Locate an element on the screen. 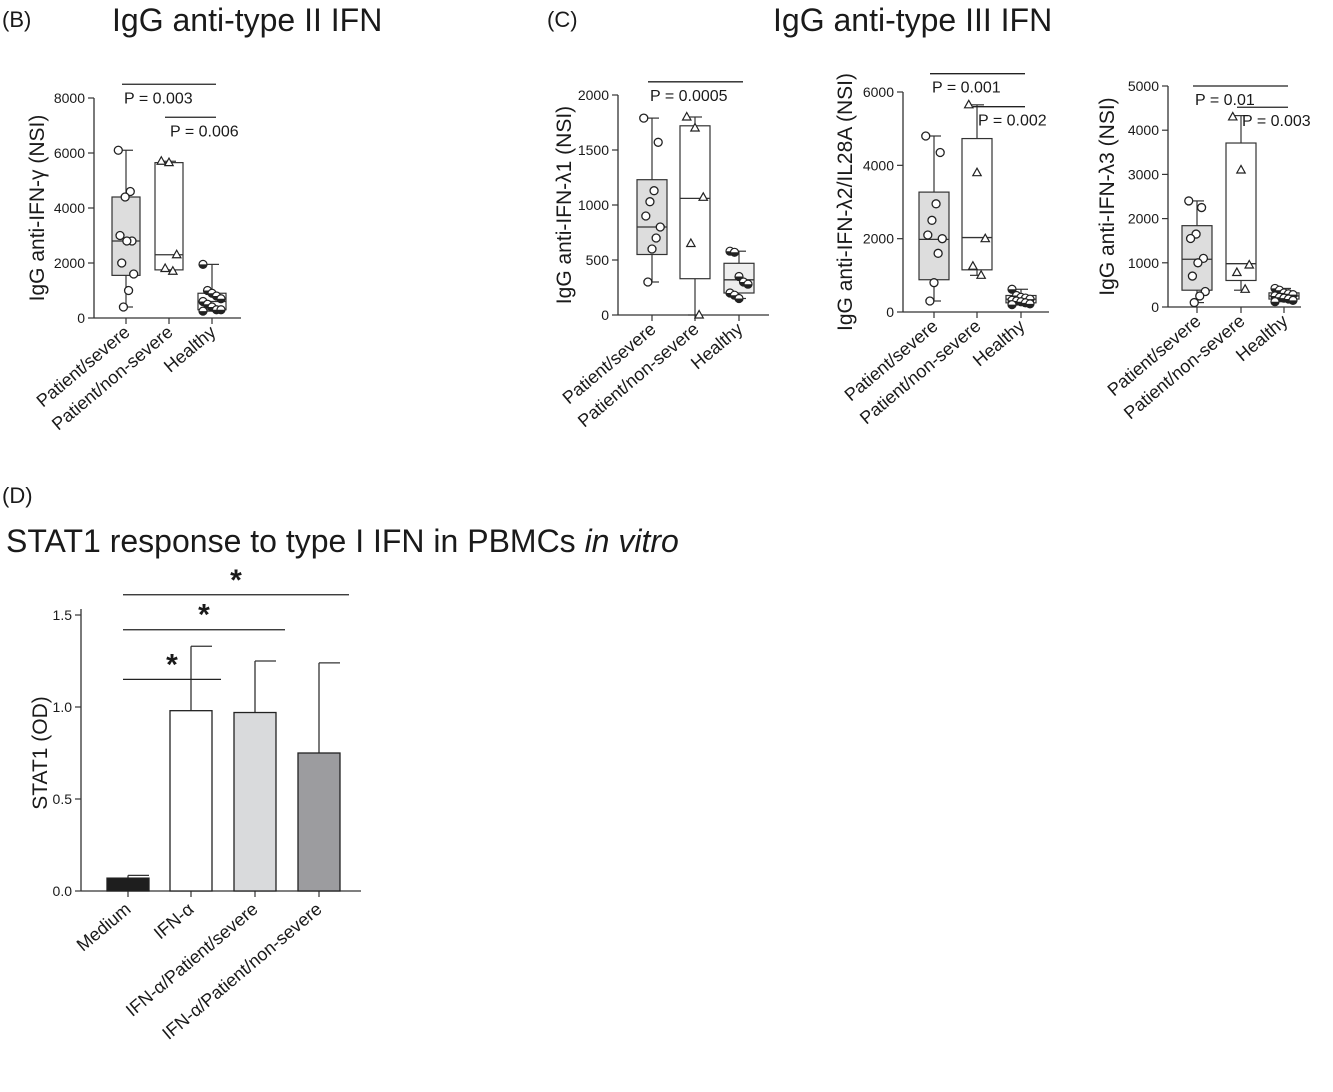 The width and height of the screenshot is (1333, 1092). y-tick-label: 0.0 is located at coordinates (63, 891).